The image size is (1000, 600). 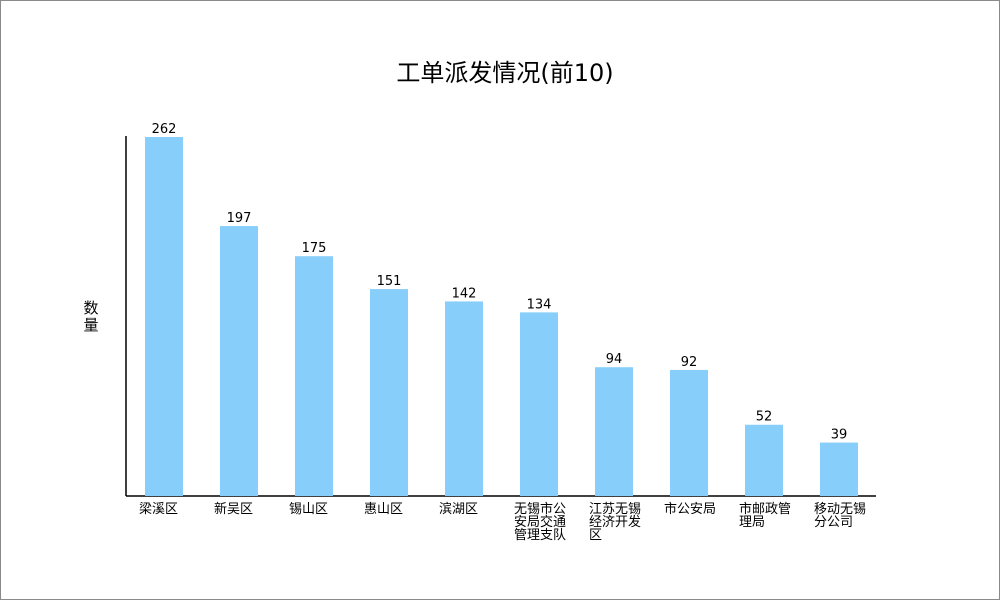 I want to click on value-label-9: 52, so click(x=764, y=417).